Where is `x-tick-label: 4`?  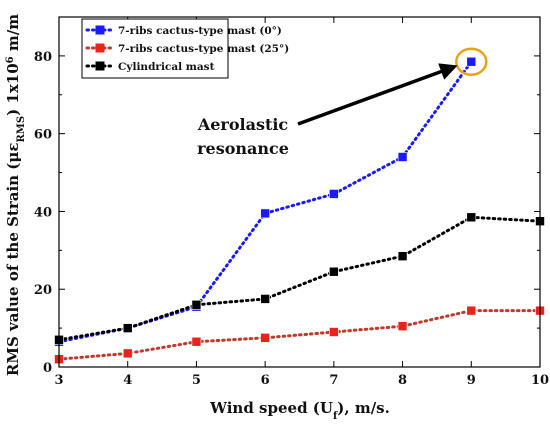 x-tick-label: 4 is located at coordinates (127, 380).